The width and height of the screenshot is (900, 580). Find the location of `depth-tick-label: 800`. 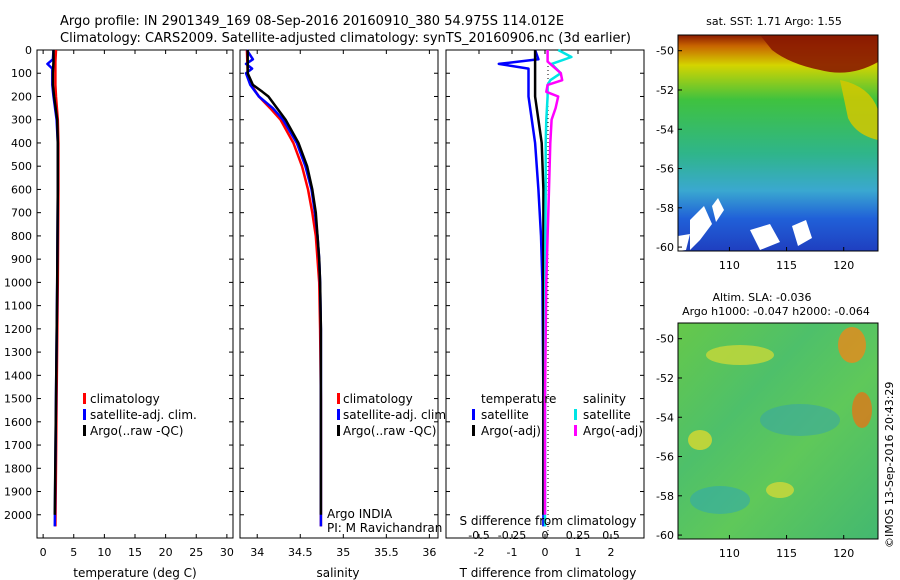

depth-tick-label: 800 is located at coordinates (21, 236).